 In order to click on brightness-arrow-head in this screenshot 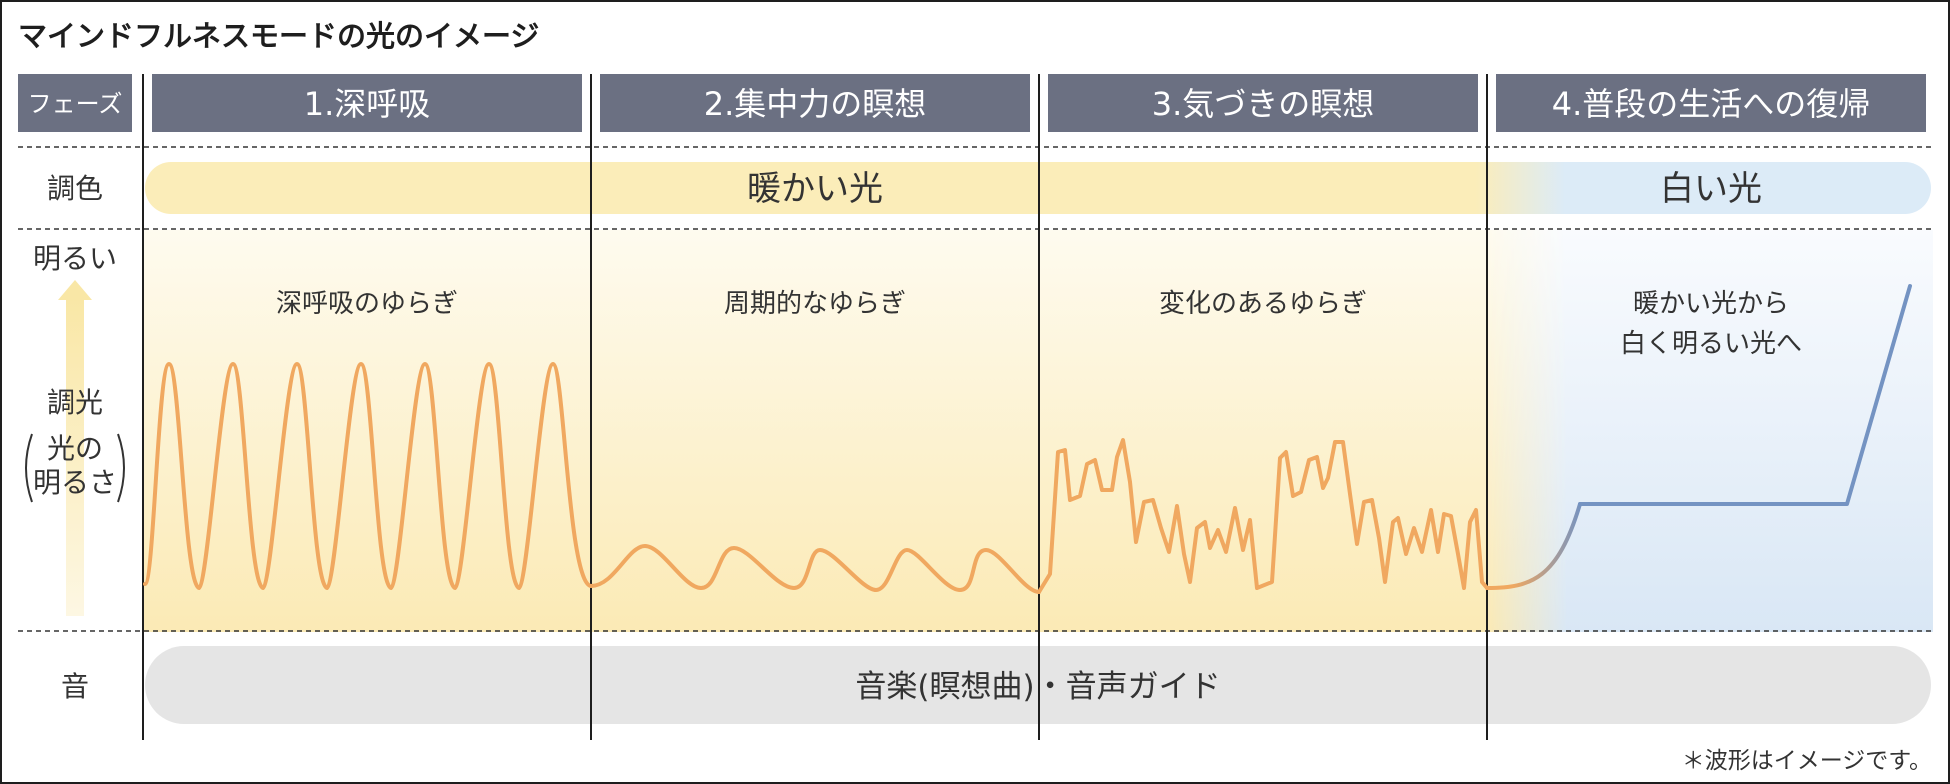, I will do `click(75, 290)`.